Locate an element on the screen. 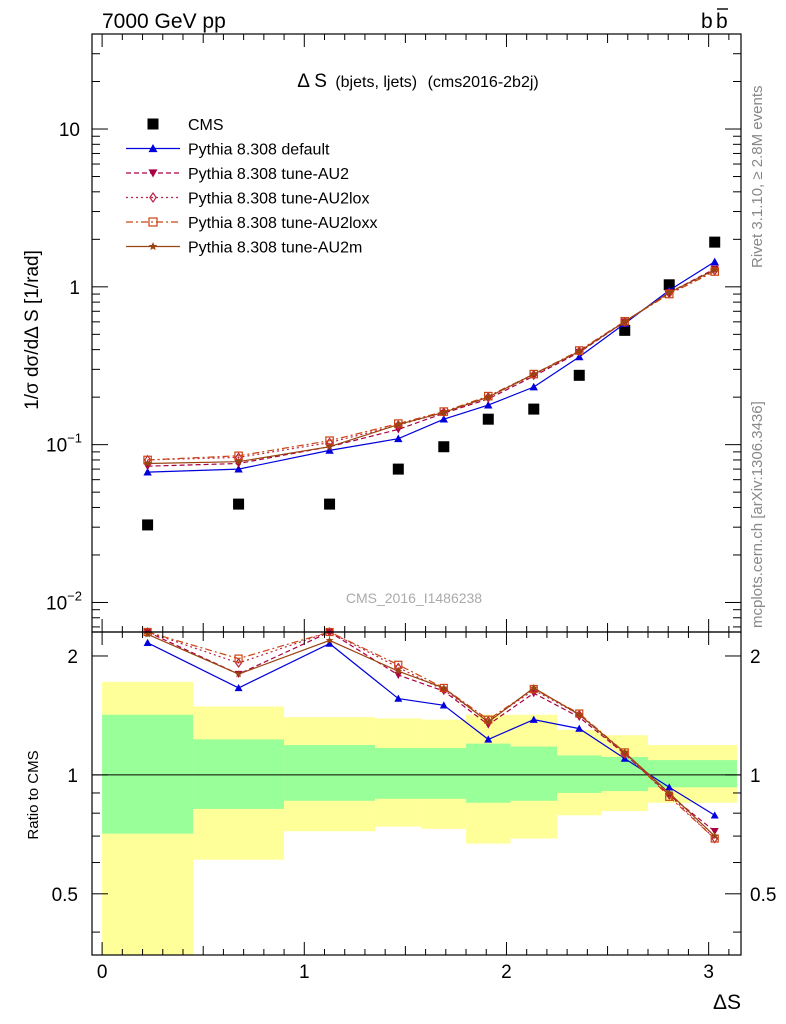 Image resolution: width=786 pixels, height=1024 pixels. series-pythia-8-308-tune-au2lox is located at coordinates (431, 365).